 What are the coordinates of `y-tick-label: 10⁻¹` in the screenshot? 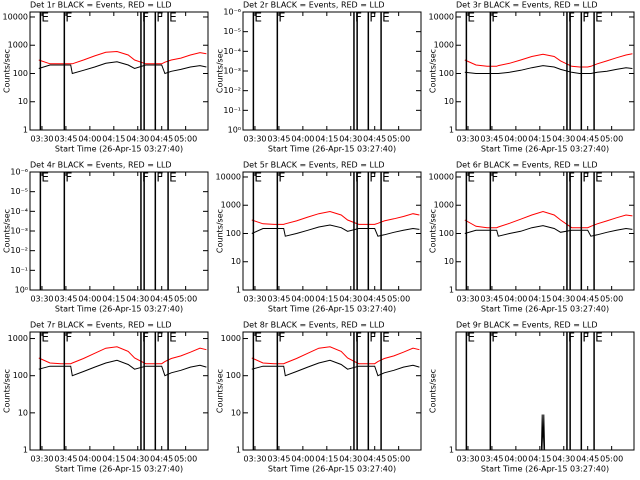 It's located at (19, 270).